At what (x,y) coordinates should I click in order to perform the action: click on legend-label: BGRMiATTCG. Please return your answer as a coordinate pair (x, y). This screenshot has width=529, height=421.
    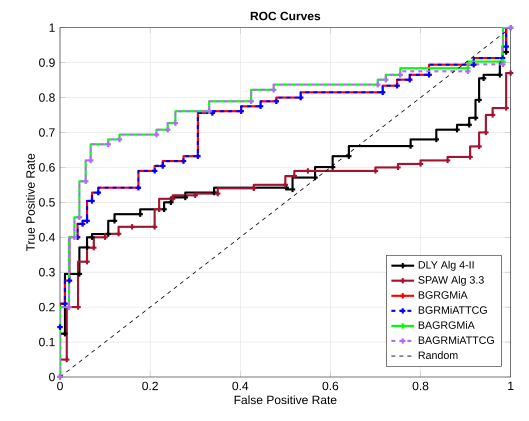
    Looking at the image, I should click on (452, 310).